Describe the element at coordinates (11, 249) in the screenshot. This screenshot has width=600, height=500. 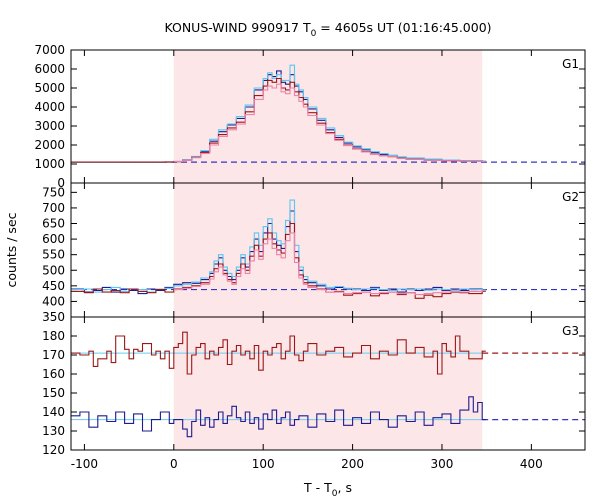
I see `y-axis-label: counts / sec` at that location.